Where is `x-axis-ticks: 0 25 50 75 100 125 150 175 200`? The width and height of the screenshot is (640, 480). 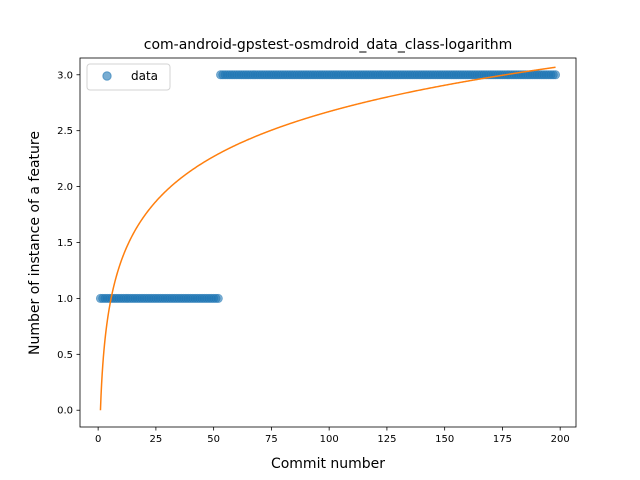 x-axis-ticks: 0 25 50 75 100 125 150 175 200 is located at coordinates (332, 436).